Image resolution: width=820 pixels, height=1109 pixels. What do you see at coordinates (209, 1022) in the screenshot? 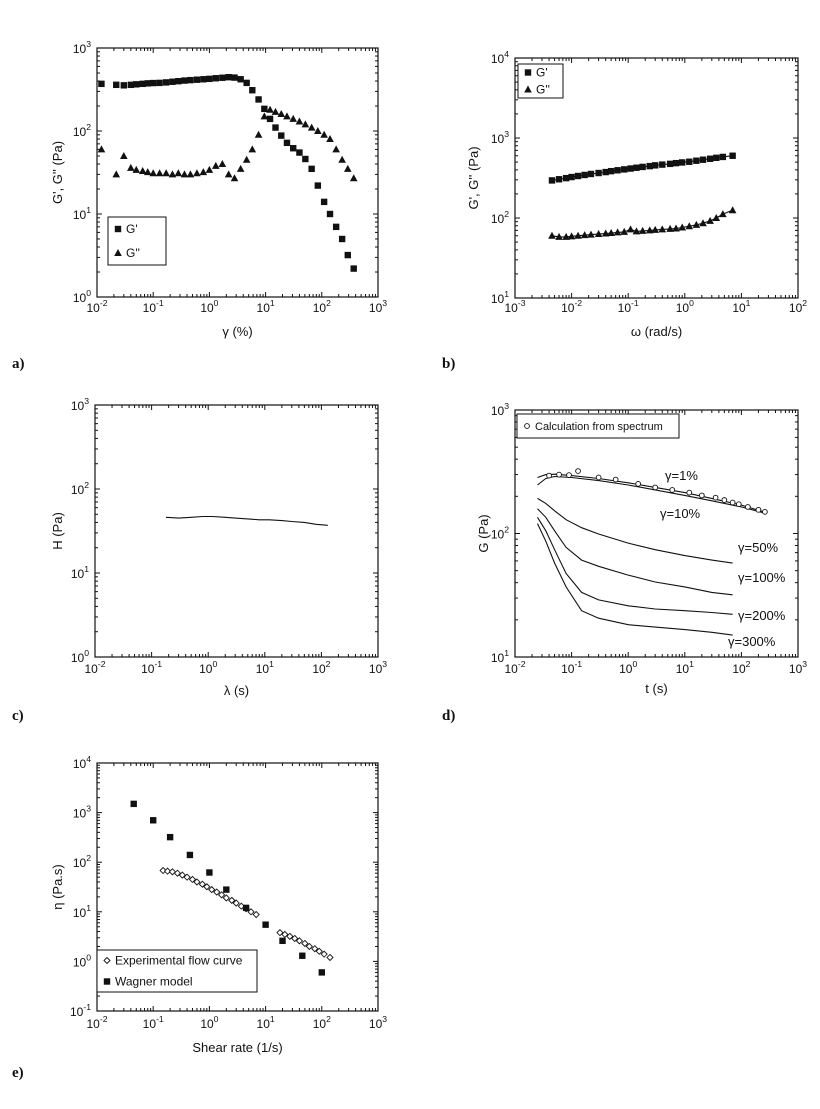
I see `x-tick-label: 10⁰` at bounding box center [209, 1022].